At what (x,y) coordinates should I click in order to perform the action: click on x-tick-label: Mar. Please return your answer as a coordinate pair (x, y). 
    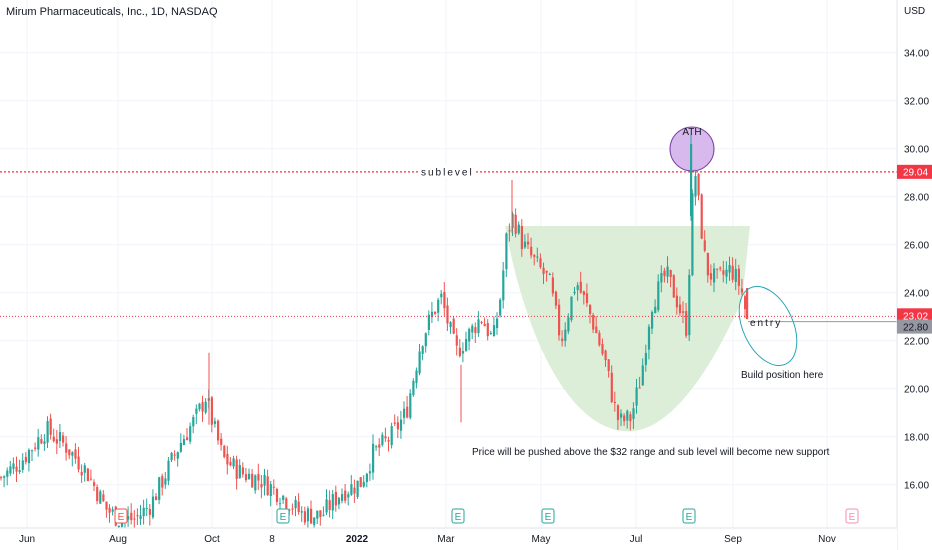
    Looking at the image, I should click on (446, 539).